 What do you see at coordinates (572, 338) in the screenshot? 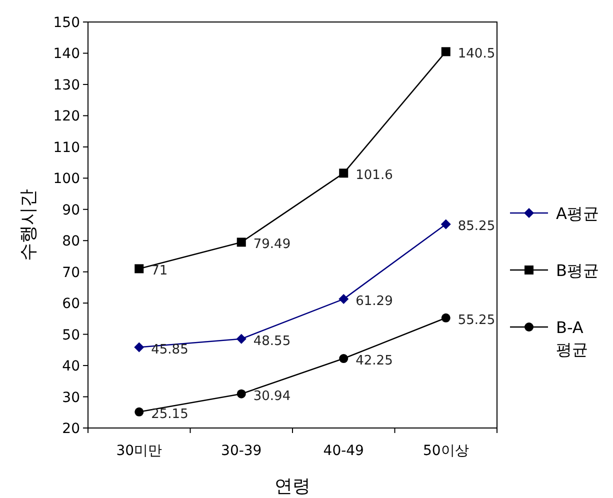
I see `legend-label: B-A 평균` at bounding box center [572, 338].